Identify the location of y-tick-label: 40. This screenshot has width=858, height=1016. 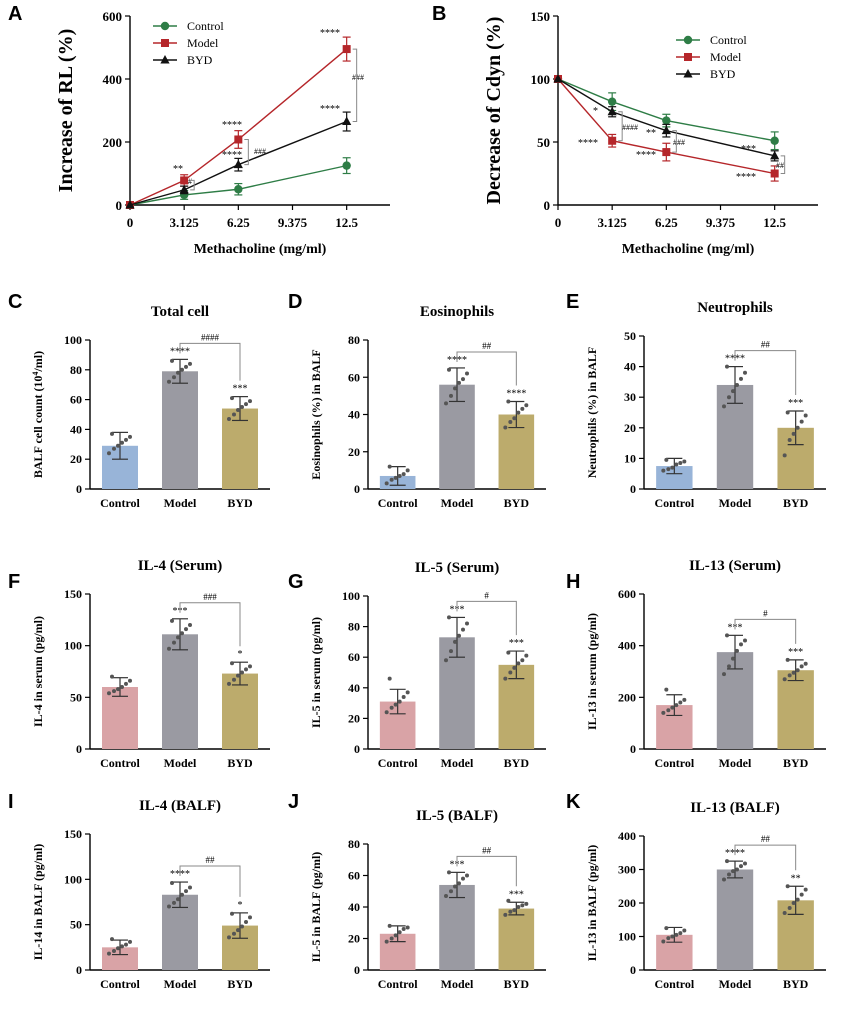
(354, 907).